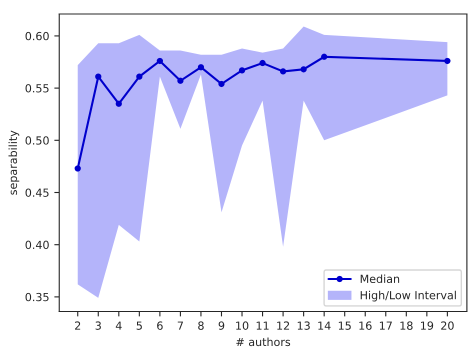 The image size is (474, 350). Describe the element at coordinates (14, 162) in the screenshot. I see `y-axis-title: separability` at that location.